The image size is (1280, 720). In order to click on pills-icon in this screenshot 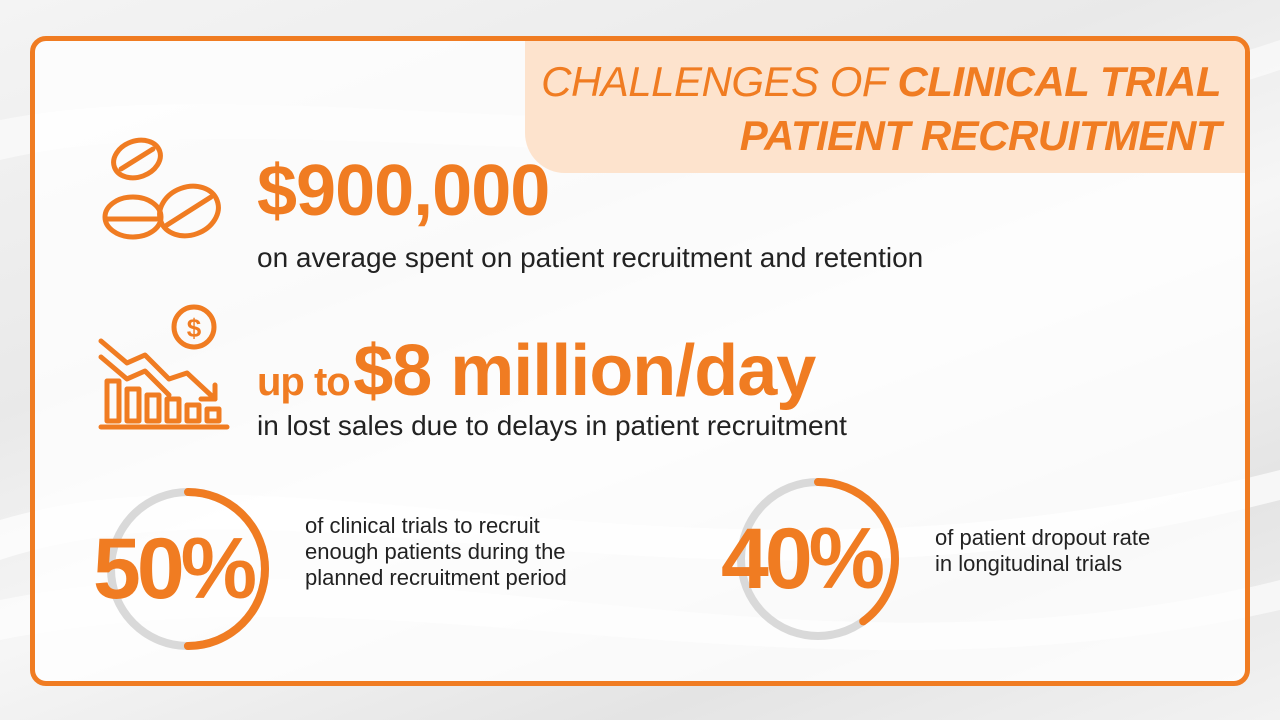, I will do `click(161, 188)`.